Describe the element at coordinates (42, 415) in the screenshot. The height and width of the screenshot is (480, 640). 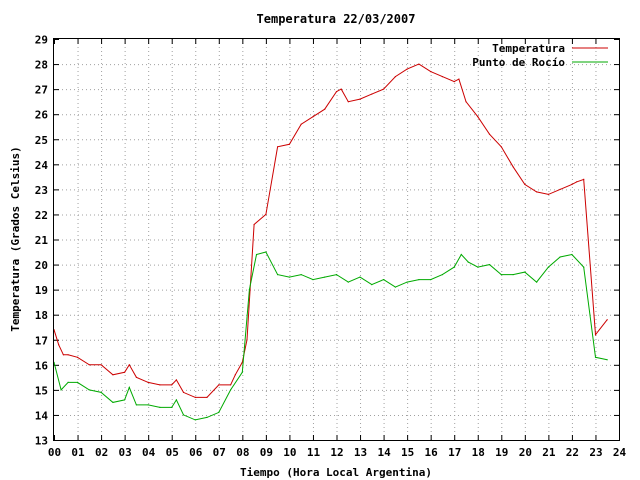
I see `y-tick-label: 14` at that location.